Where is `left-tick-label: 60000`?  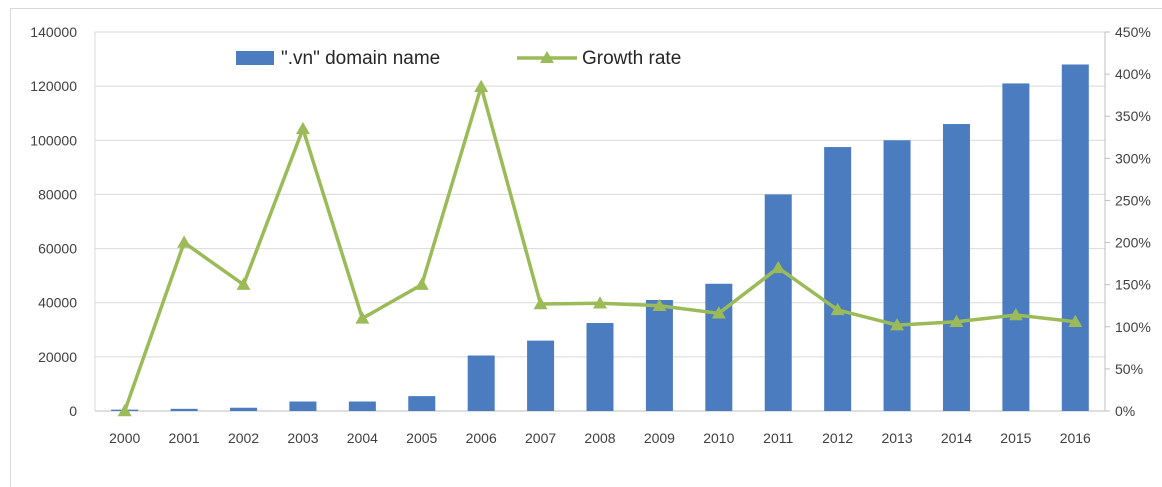 left-tick-label: 60000 is located at coordinates (57, 249).